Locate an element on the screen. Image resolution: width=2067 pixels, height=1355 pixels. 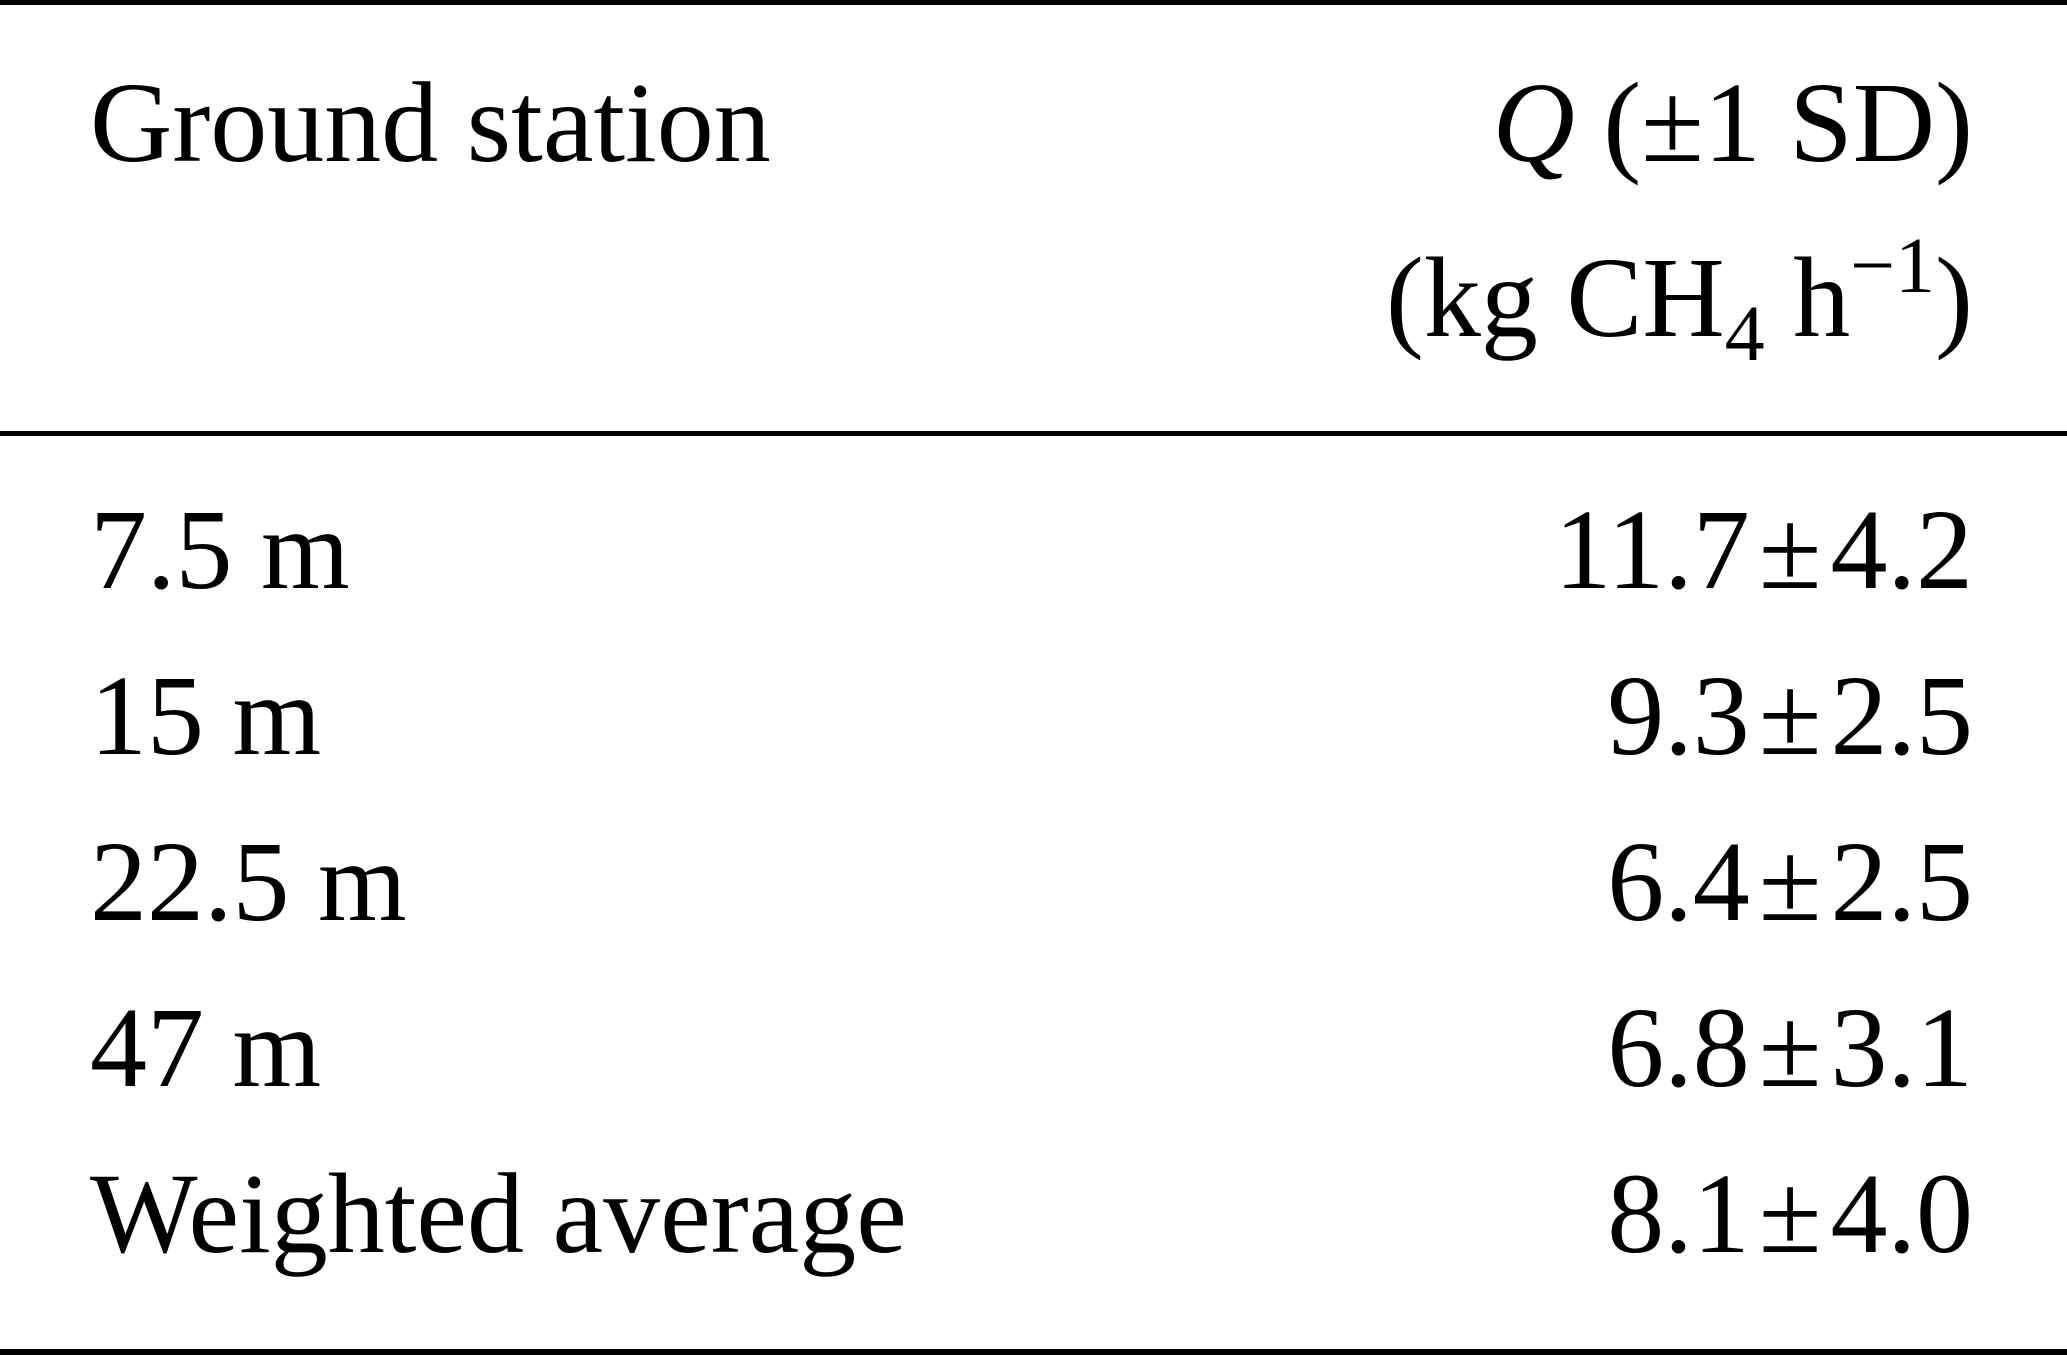
header-q-column: Q (±1 SD) is located at coordinates (1732, 123).